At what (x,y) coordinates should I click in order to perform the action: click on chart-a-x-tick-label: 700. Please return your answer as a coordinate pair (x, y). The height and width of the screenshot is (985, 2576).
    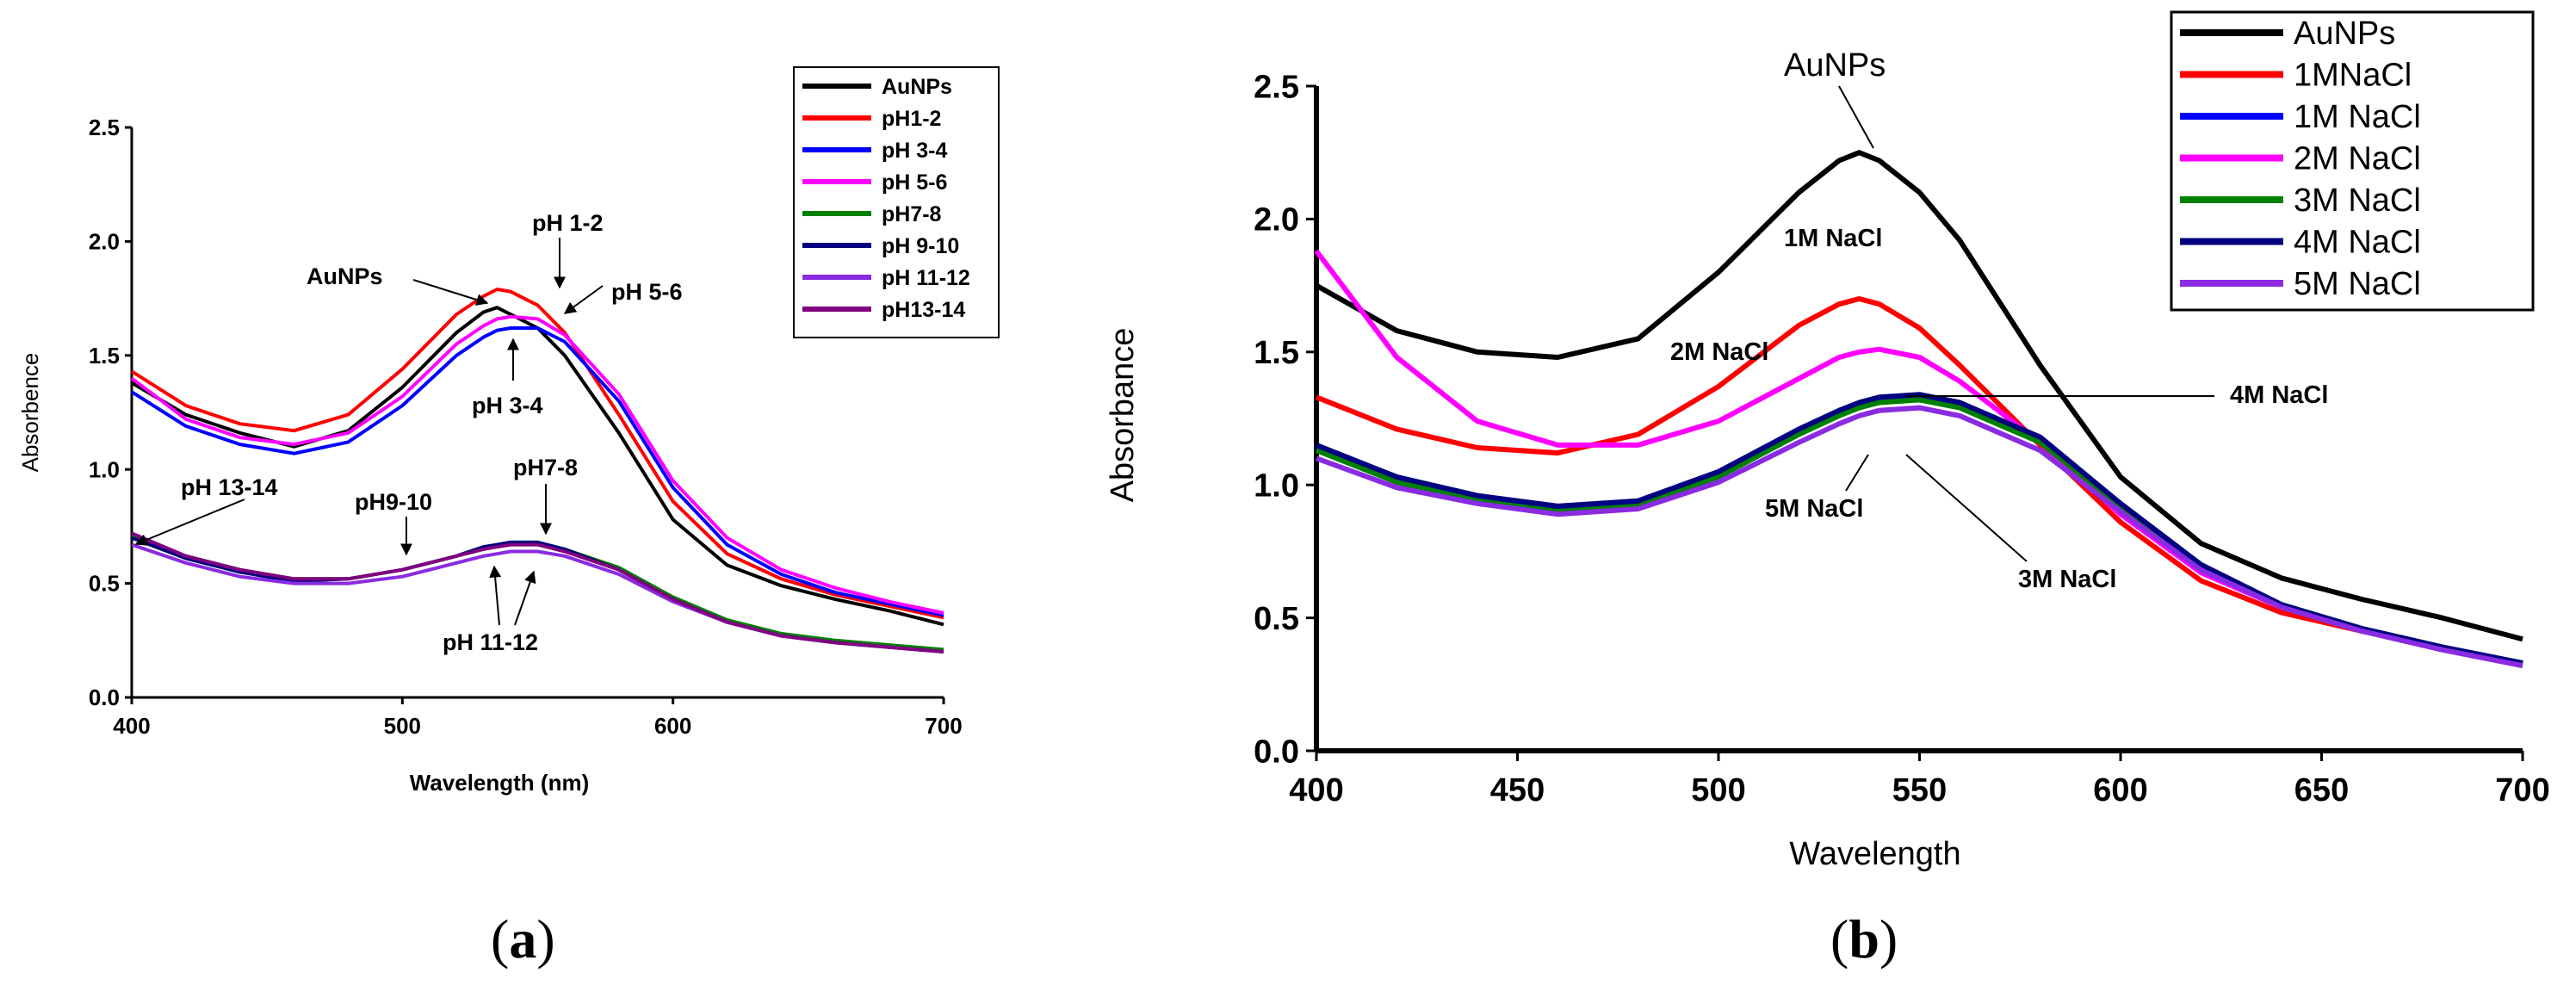
    Looking at the image, I should click on (944, 726).